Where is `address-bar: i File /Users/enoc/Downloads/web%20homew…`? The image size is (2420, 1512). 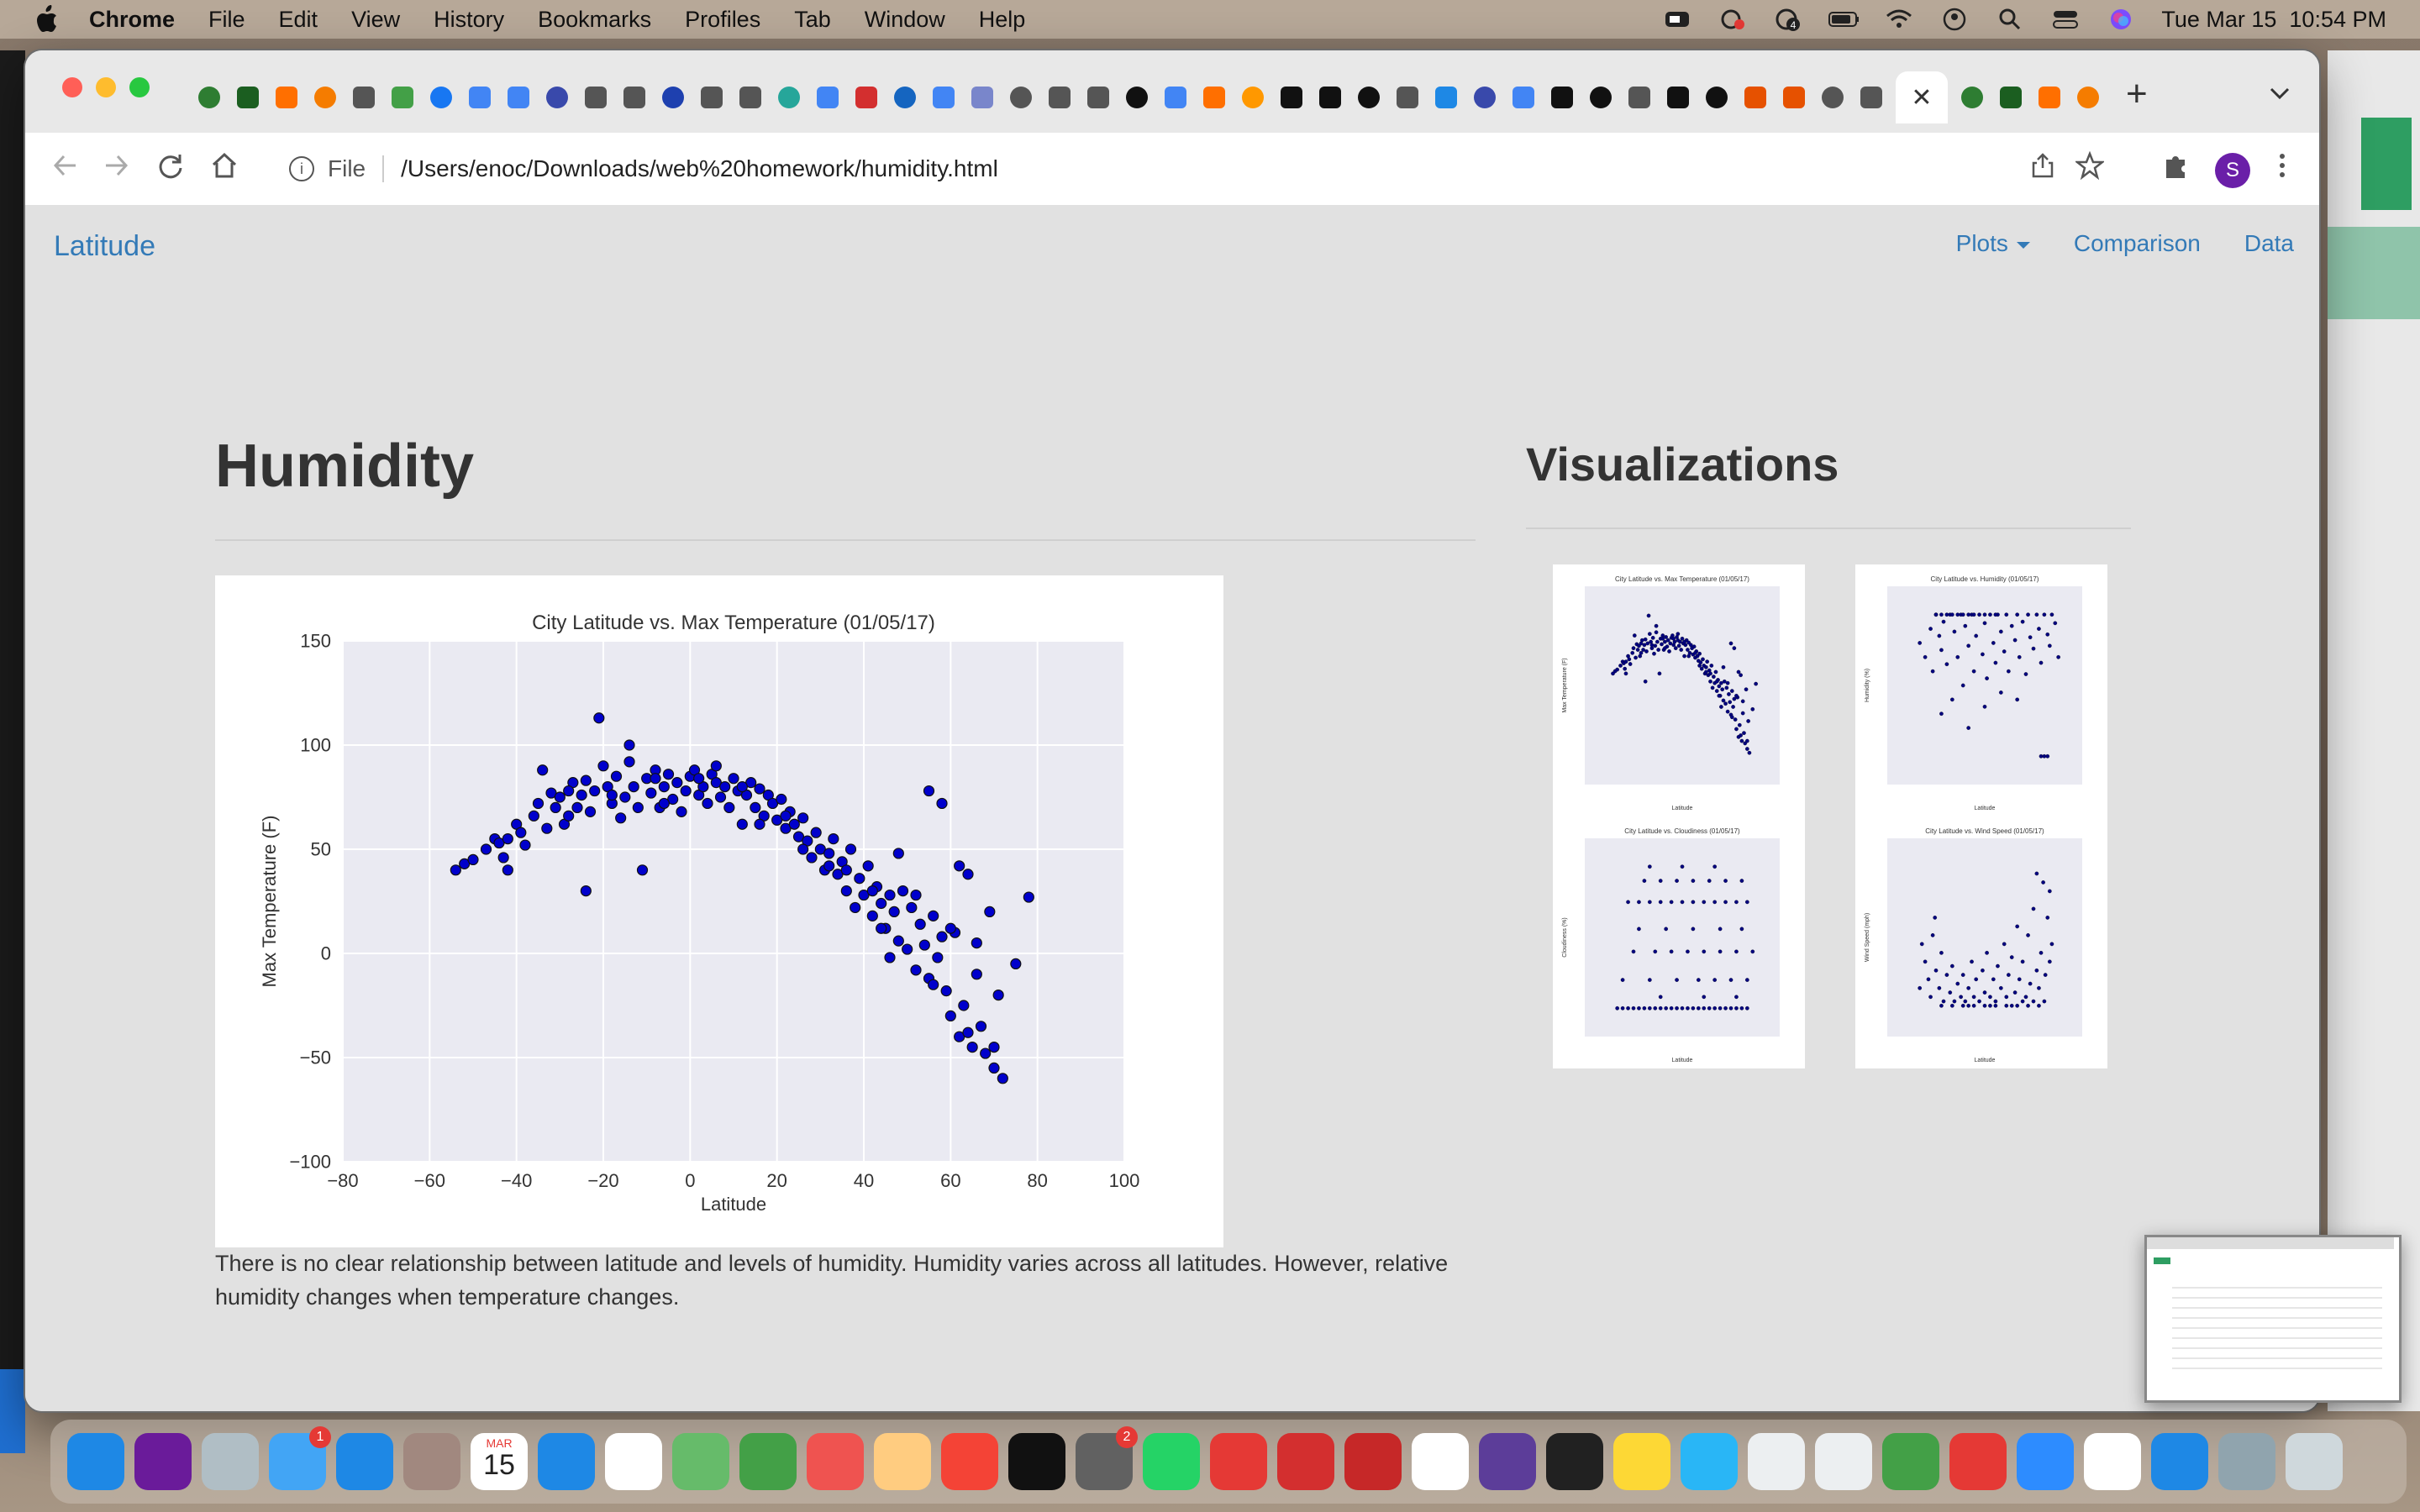 address-bar: i File /Users/enoc/Downloads/web%20homew… is located at coordinates (1168, 169).